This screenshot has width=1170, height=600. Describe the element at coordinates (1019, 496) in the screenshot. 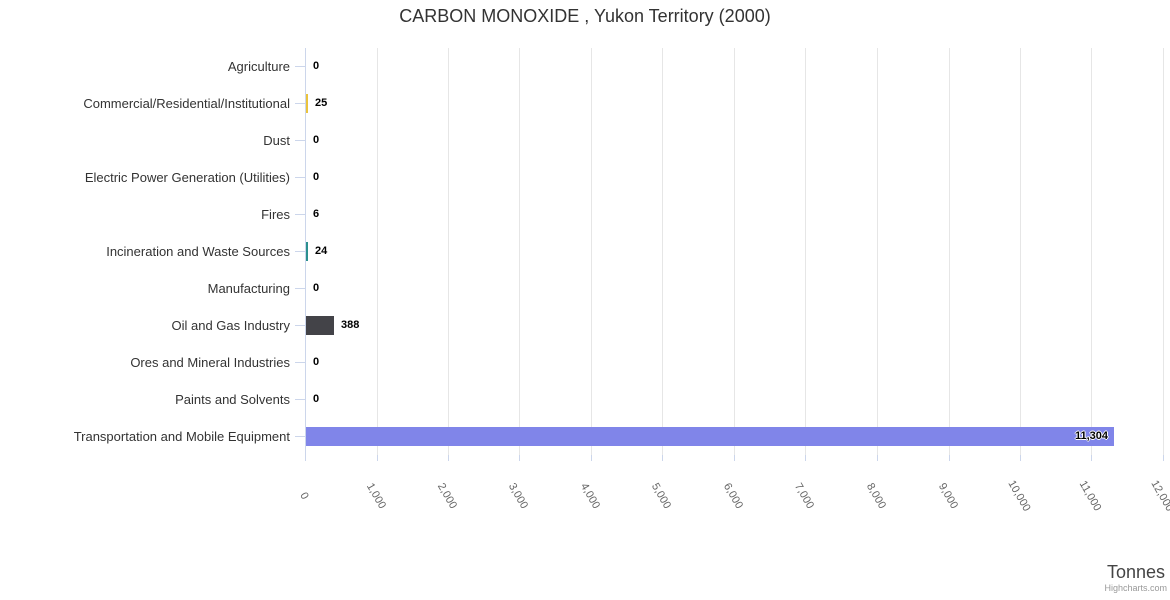

I see `x-axis-tick-label: 10,000` at that location.